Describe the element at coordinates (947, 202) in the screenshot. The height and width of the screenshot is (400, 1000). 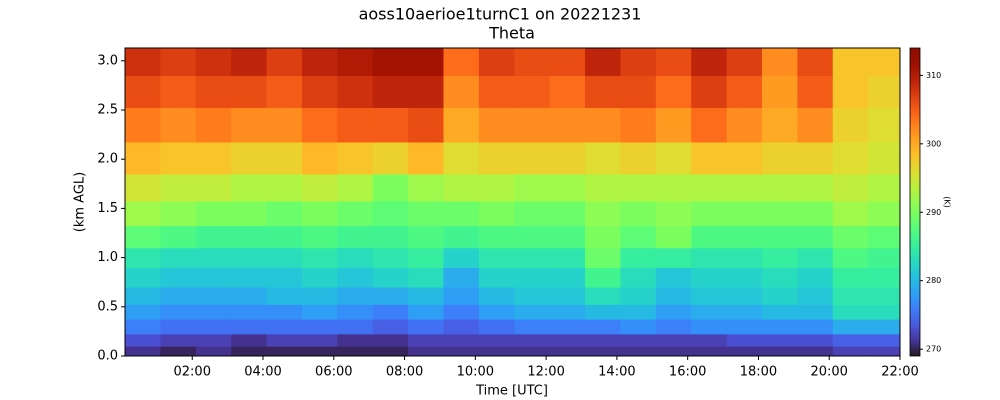
I see `colorbar-label: (K)` at that location.